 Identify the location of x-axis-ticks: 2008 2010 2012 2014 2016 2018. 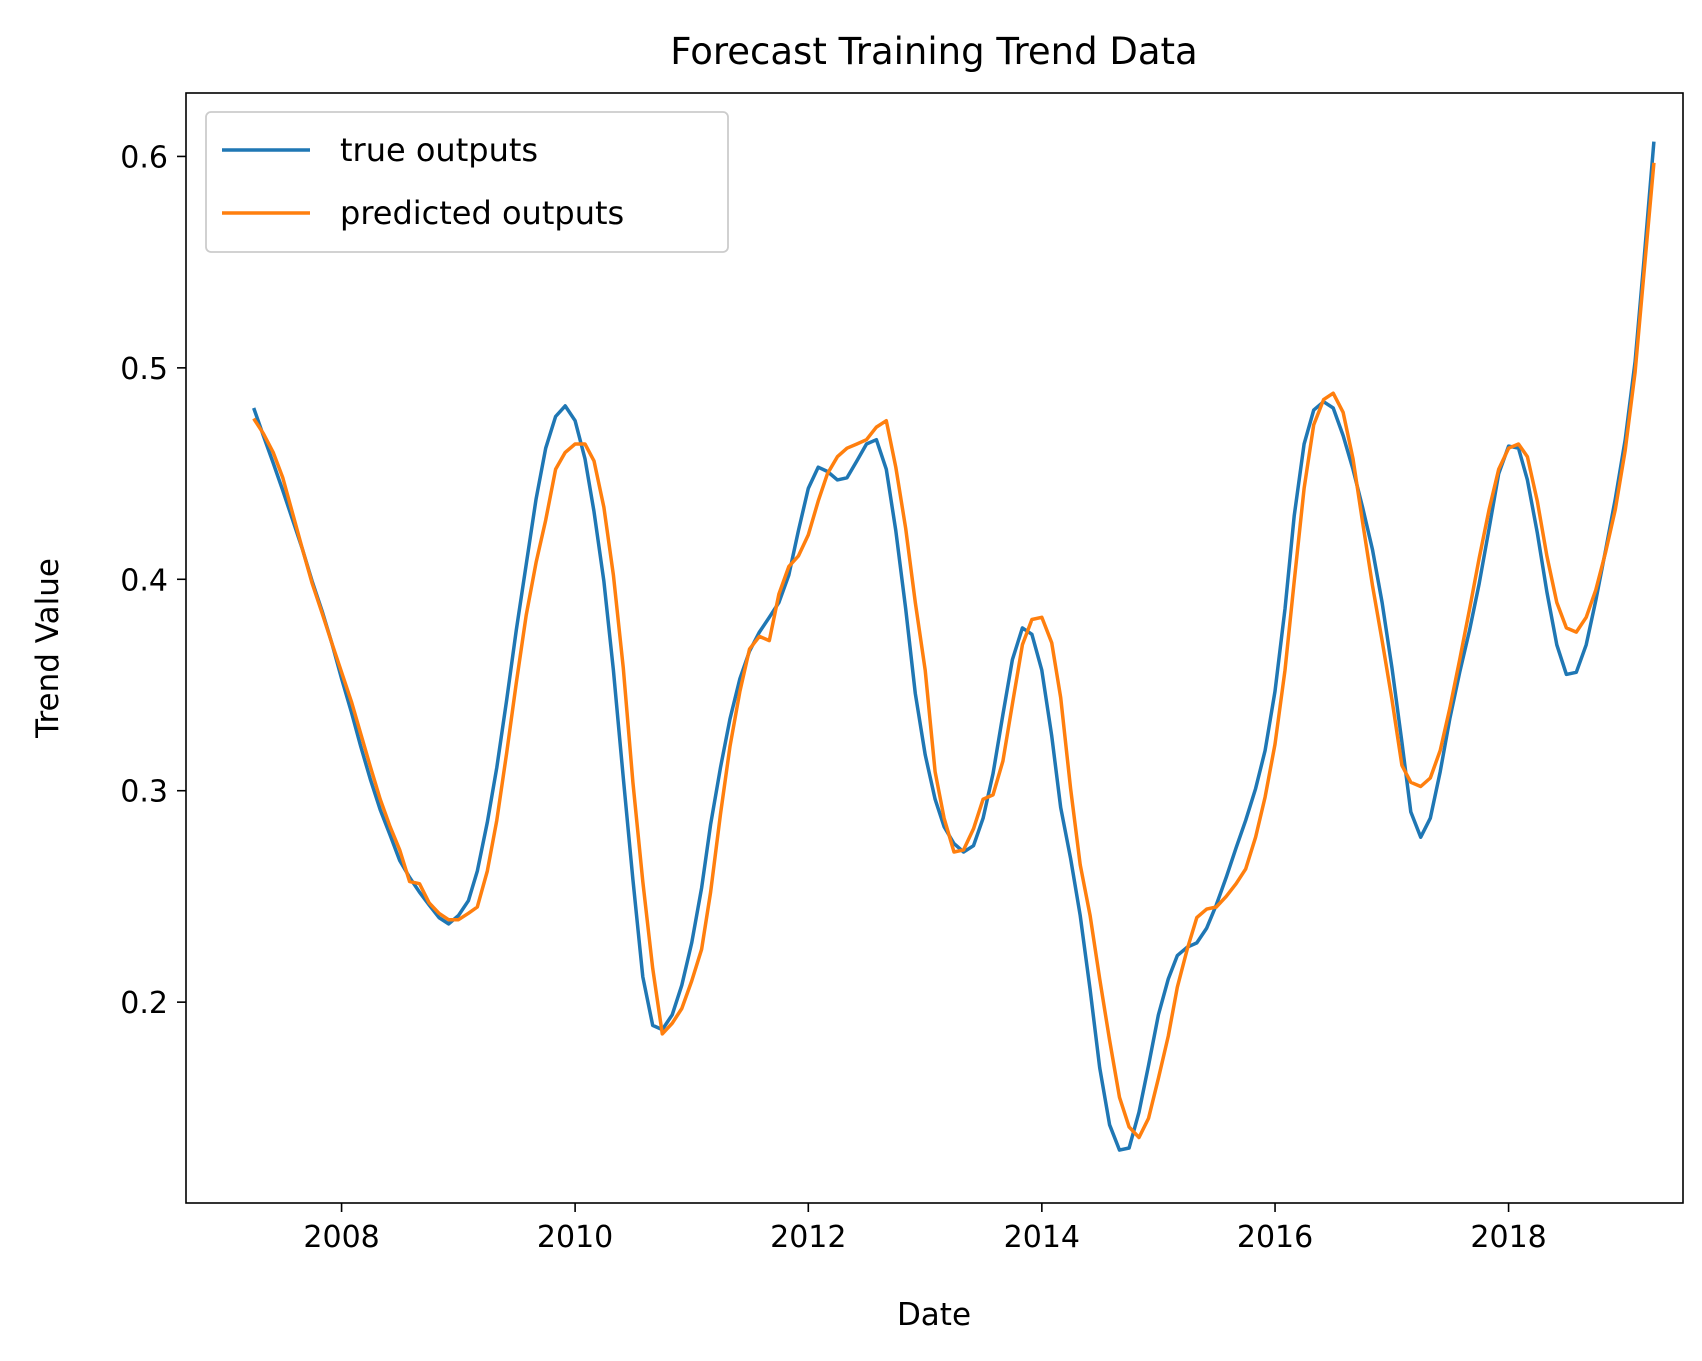
(925, 1229).